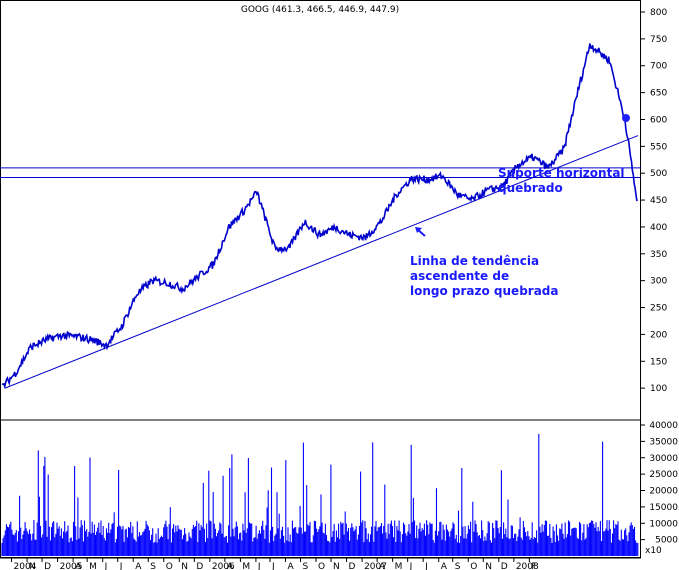 The image size is (679, 570). What do you see at coordinates (530, 188) in the screenshot?
I see `annotation-text: quebrado` at bounding box center [530, 188].